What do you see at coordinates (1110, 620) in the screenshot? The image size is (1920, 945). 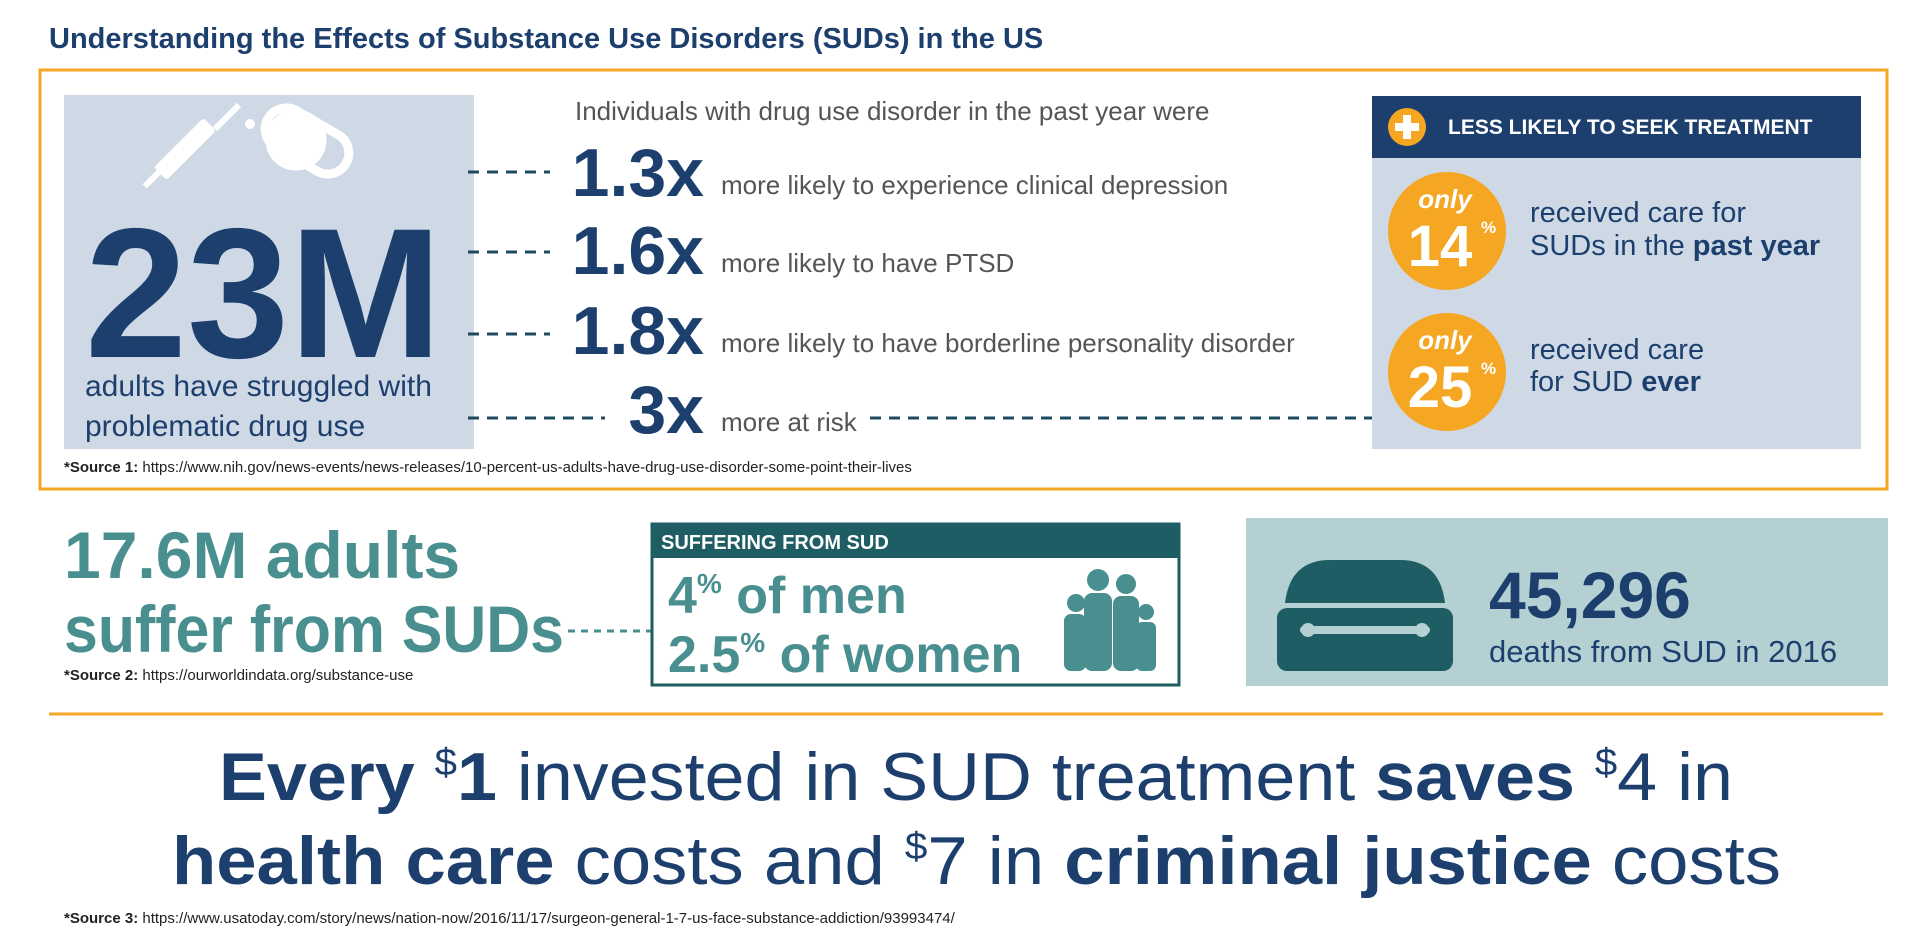 I see `family-icon` at bounding box center [1110, 620].